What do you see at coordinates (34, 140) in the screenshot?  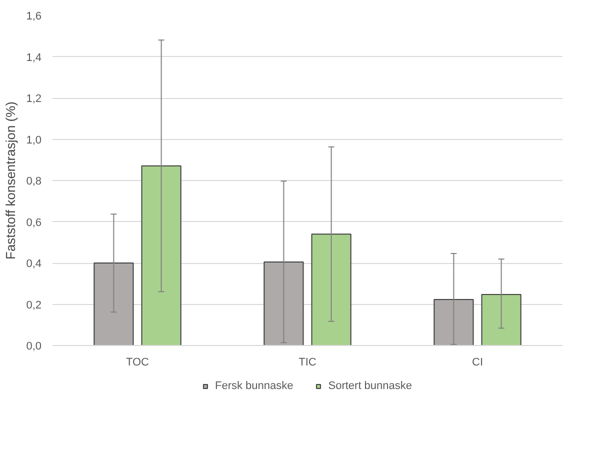 I see `y-tick-label: 1,0` at bounding box center [34, 140].